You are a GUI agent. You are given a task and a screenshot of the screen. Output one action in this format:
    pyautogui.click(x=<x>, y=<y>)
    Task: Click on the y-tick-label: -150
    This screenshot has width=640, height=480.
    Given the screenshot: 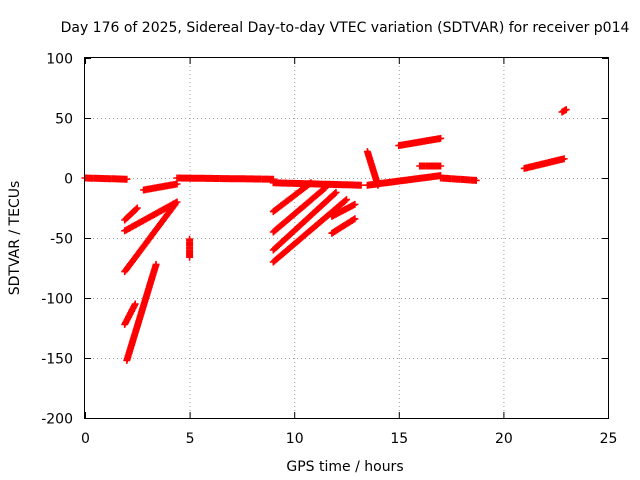 What is the action you would take?
    pyautogui.click(x=57, y=360)
    